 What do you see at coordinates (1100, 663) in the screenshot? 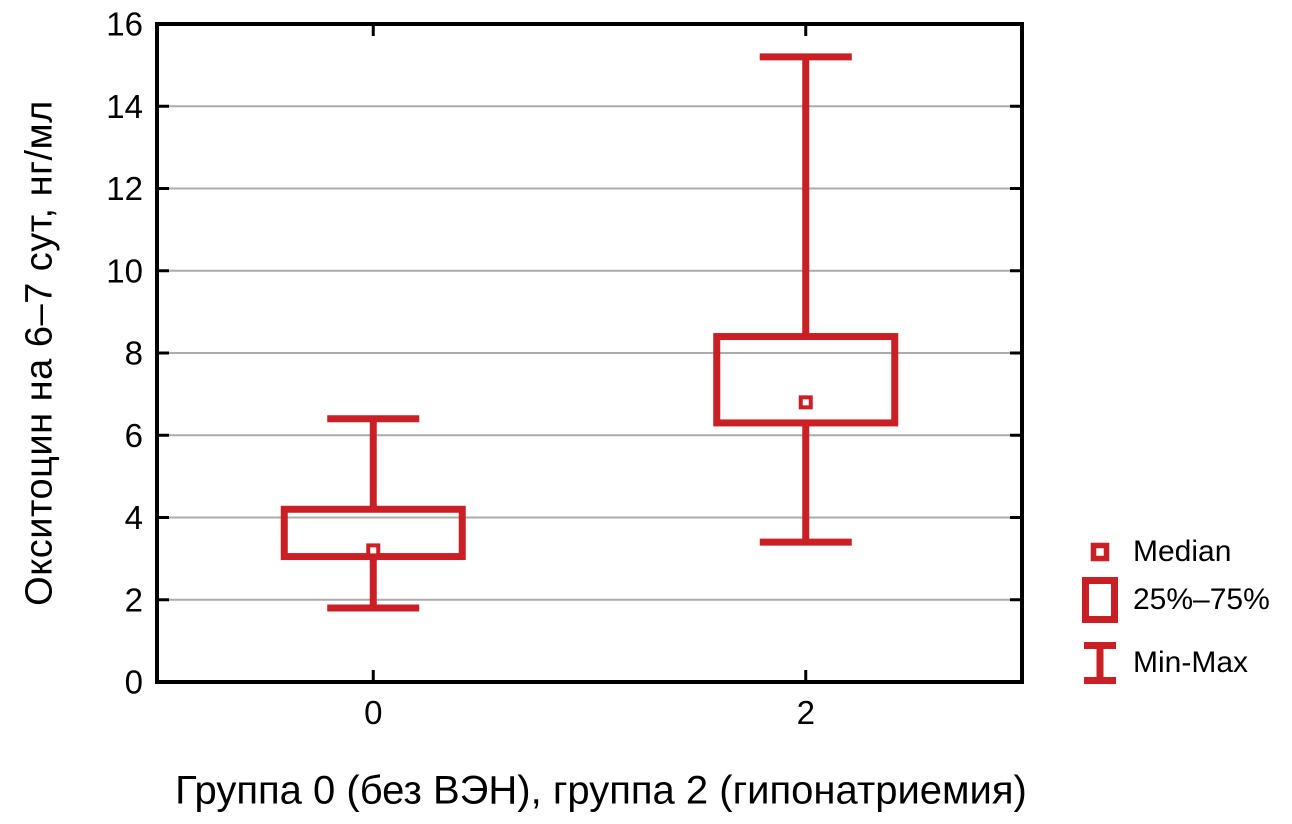
I see `min-max-whisker-icon` at bounding box center [1100, 663].